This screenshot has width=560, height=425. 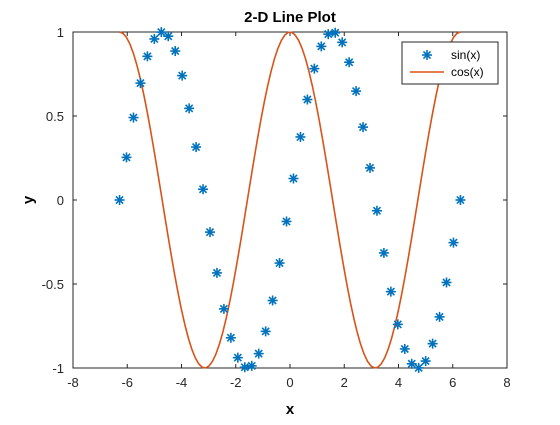 I want to click on y-tick-label: 0.5, so click(x=55, y=116).